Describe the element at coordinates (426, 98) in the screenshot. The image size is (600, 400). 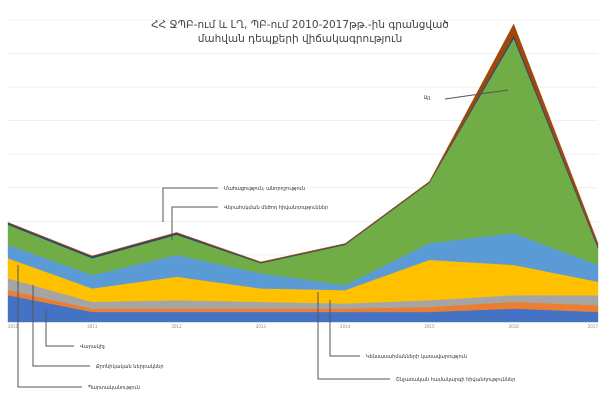
I see `annotation-label: Այլ` at that location.